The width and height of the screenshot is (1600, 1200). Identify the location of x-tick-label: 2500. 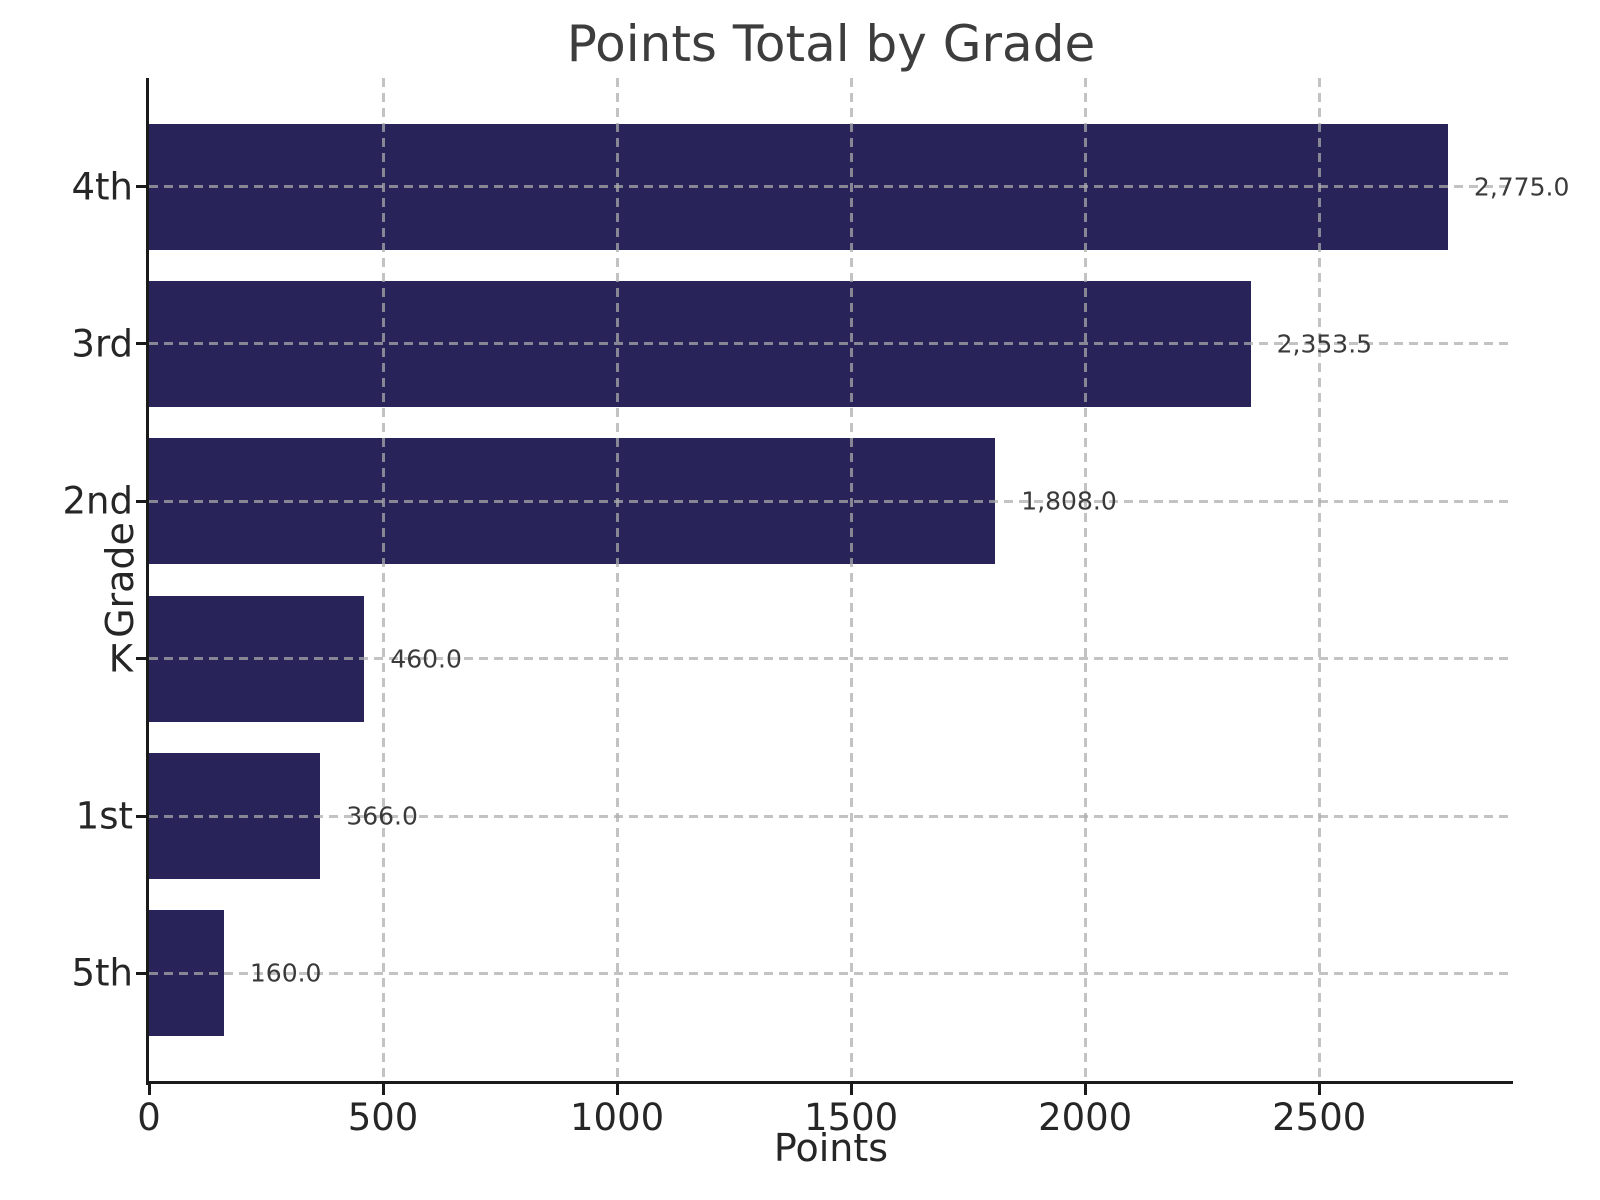
(1319, 1117).